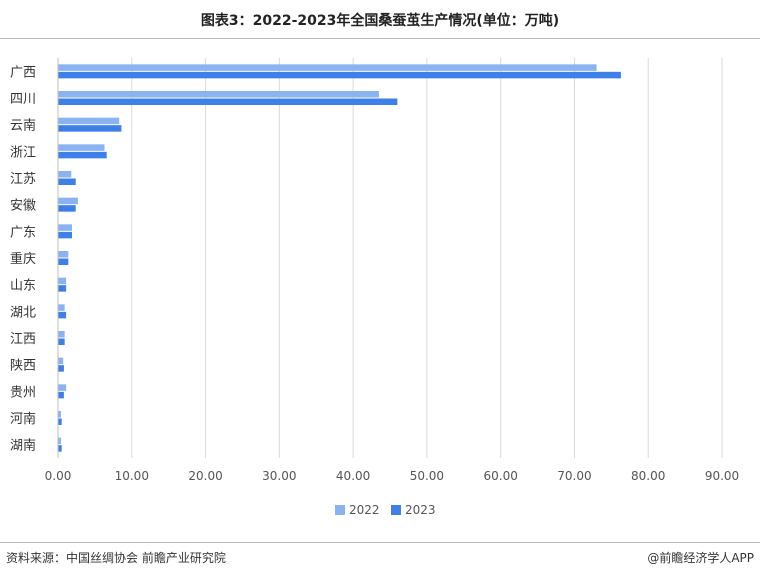 This screenshot has width=760, height=578. What do you see at coordinates (380, 542) in the screenshot?
I see `footer-divider` at bounding box center [380, 542].